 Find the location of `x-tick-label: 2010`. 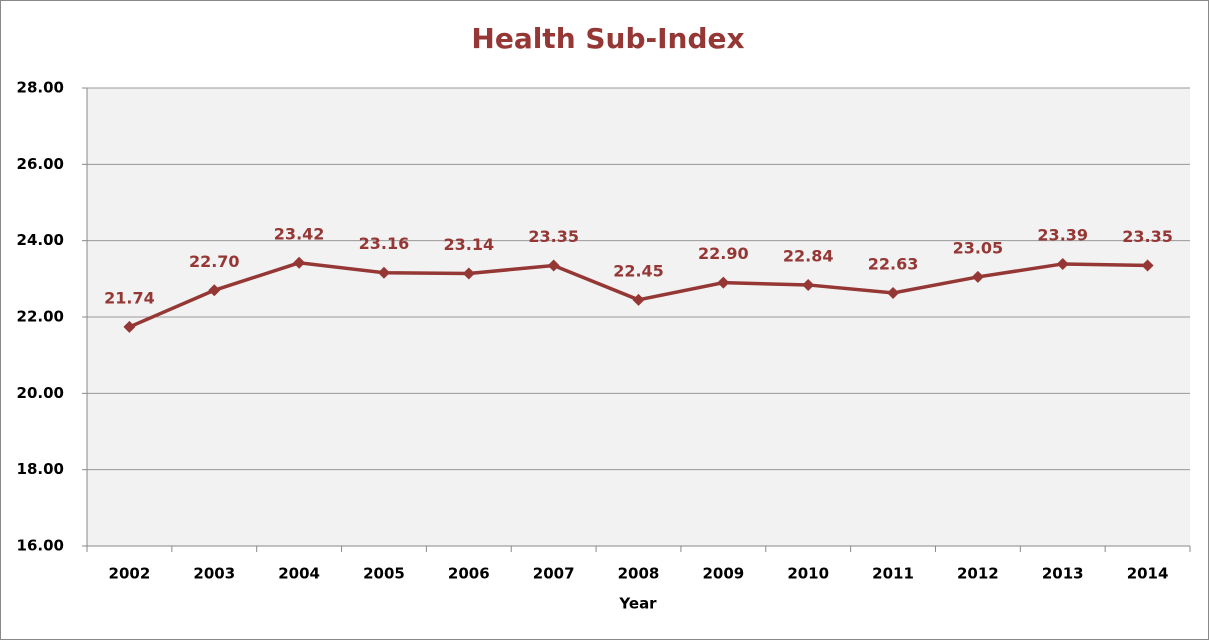

x-tick-label: 2010 is located at coordinates (808, 574).